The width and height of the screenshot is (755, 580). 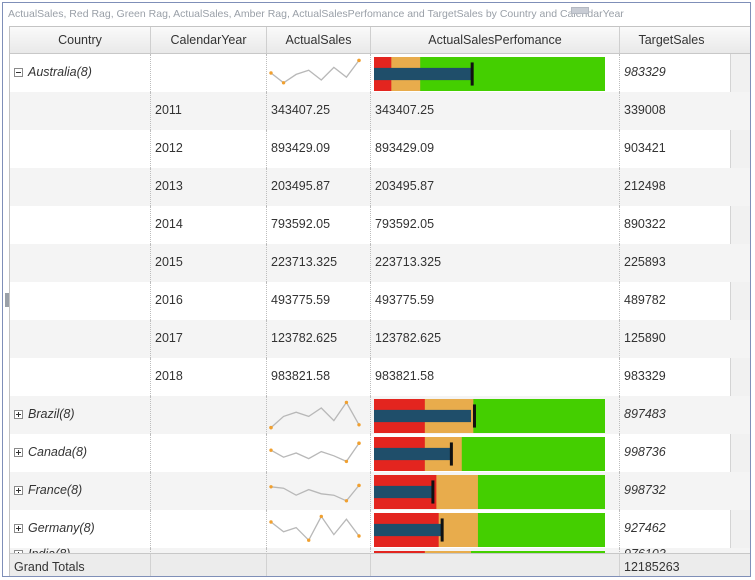 I want to click on country-label: Canada(8), so click(x=58, y=452).